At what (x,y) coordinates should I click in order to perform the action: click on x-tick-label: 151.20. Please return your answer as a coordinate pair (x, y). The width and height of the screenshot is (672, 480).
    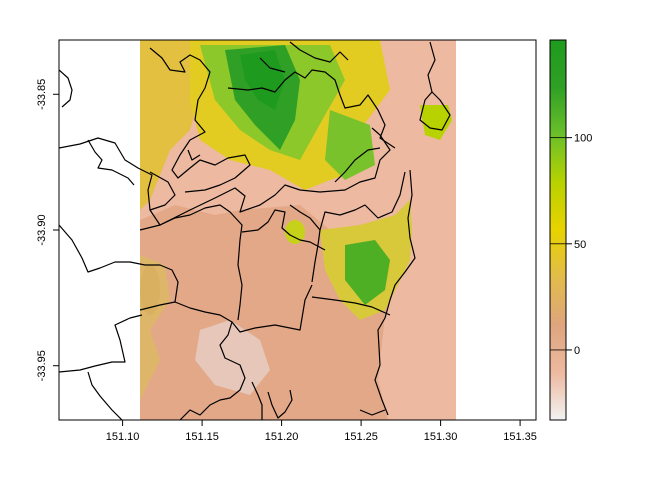
    Looking at the image, I should click on (282, 437).